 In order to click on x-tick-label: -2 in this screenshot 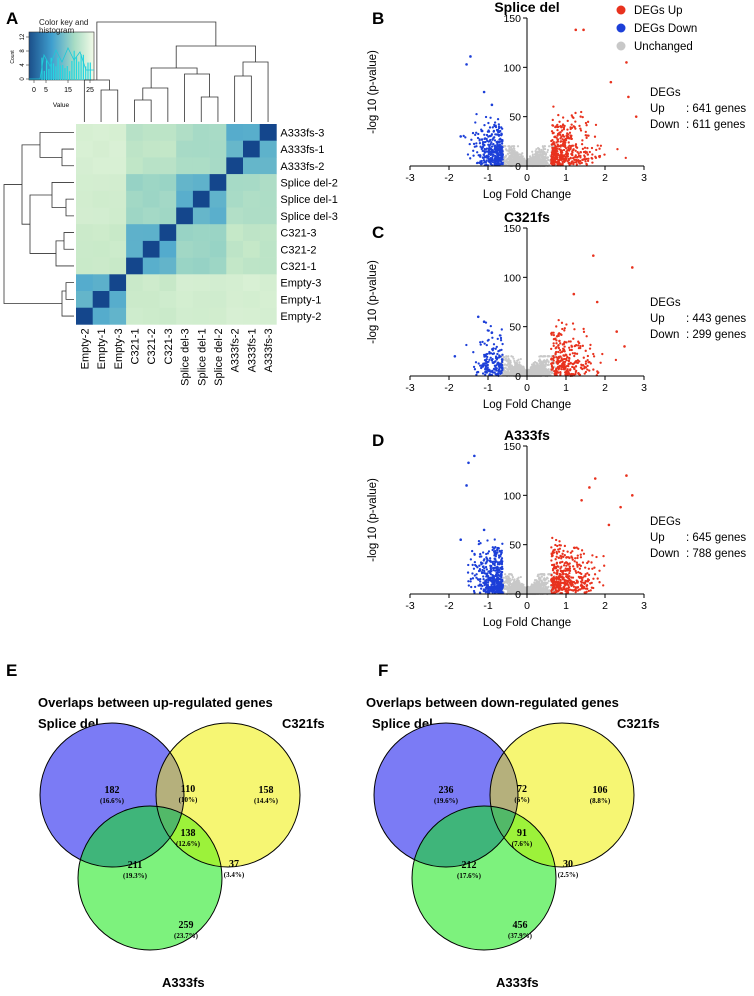, I will do `click(448, 178)`.